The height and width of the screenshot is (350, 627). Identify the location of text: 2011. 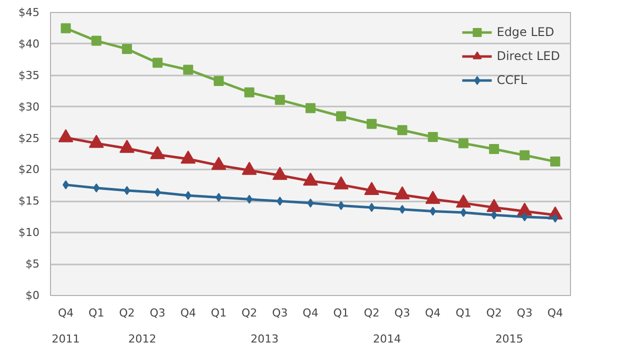
(66, 339).